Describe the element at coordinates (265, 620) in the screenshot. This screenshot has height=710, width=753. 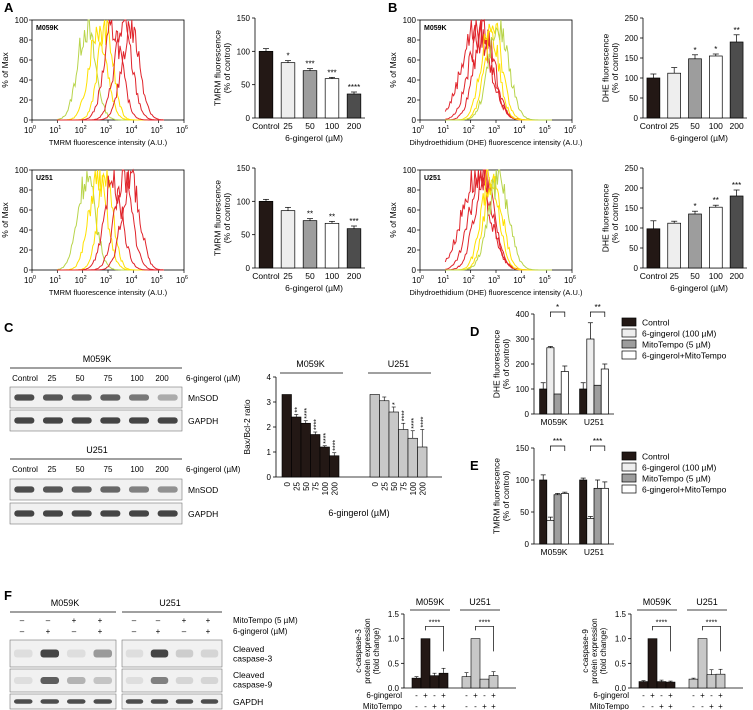
I see `blot-treatment-label: MitoTempo (5 µM)` at that location.